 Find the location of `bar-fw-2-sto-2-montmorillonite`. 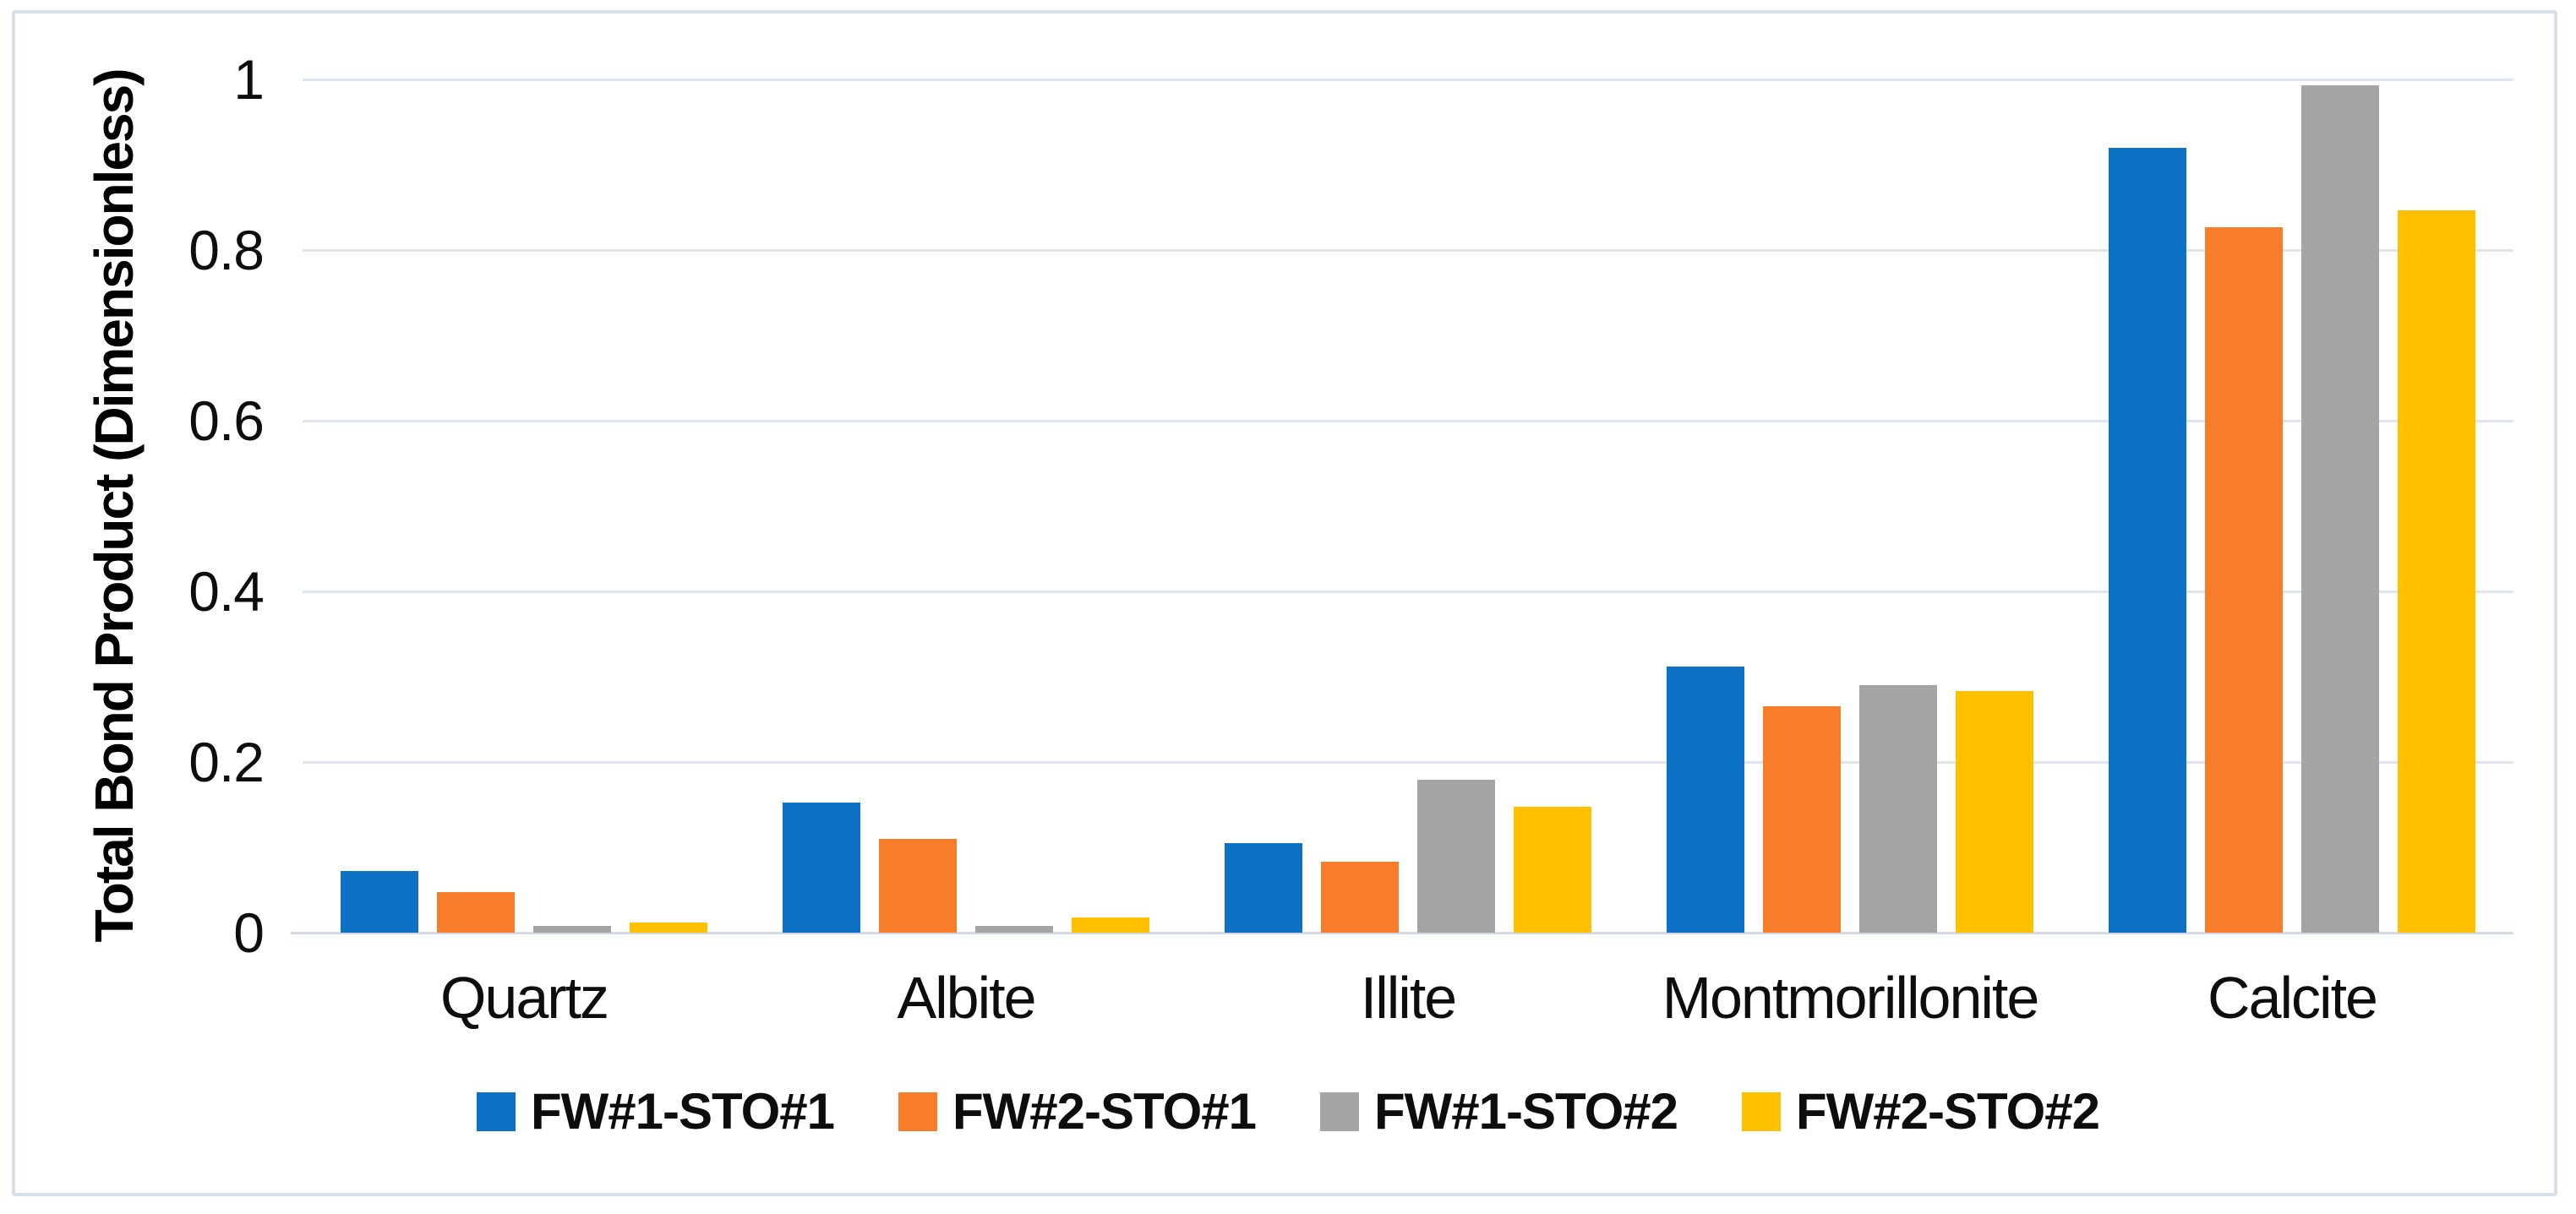

bar-fw-2-sto-2-montmorillonite is located at coordinates (1994, 812).